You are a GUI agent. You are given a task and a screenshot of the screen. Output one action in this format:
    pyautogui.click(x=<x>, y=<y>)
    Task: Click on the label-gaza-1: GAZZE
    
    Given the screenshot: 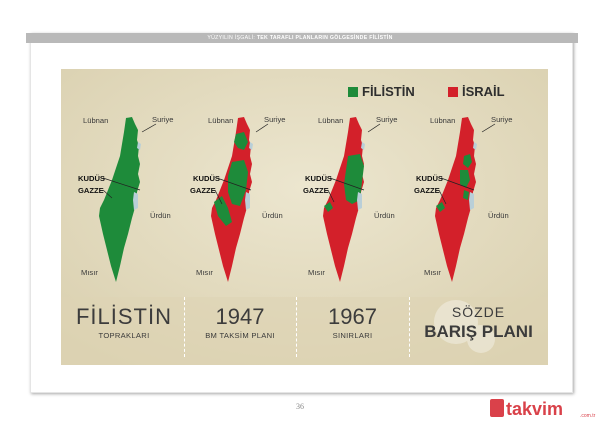 What is the action you would take?
    pyautogui.click(x=91, y=190)
    